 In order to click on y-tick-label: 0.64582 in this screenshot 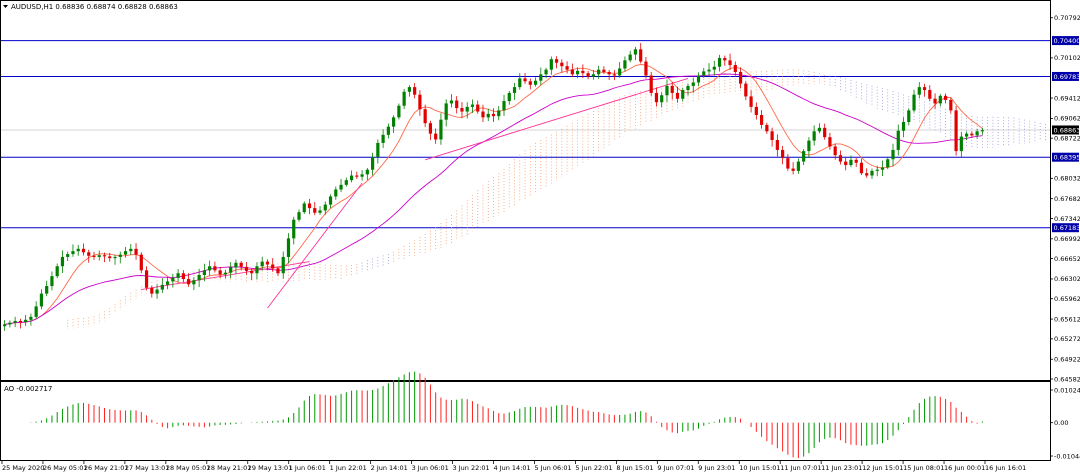, I will do `click(1067, 379)`.